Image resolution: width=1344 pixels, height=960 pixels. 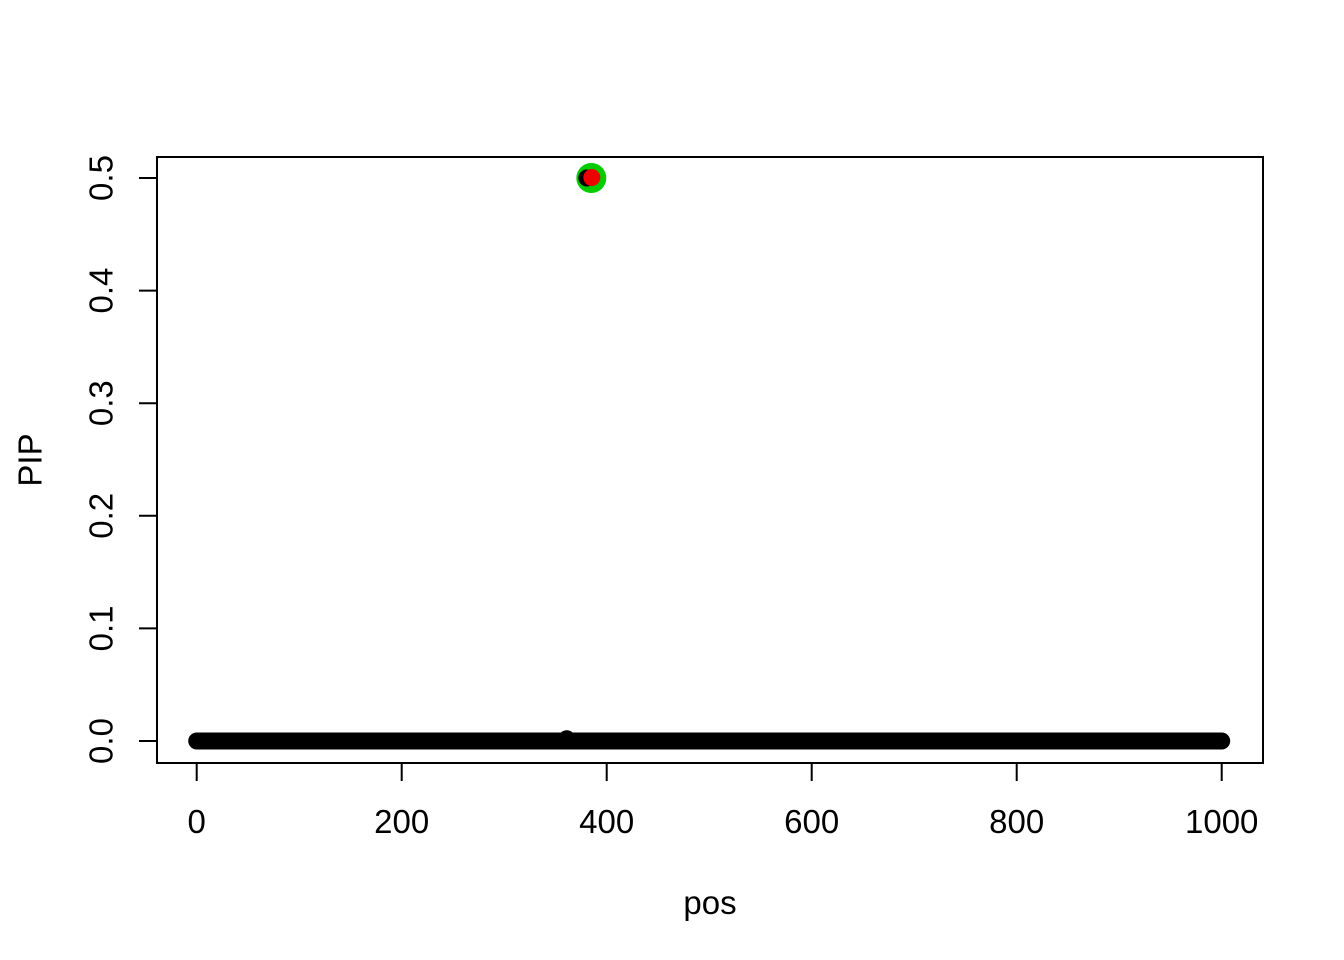 I want to click on x-tick-label: 200, so click(x=401, y=821).